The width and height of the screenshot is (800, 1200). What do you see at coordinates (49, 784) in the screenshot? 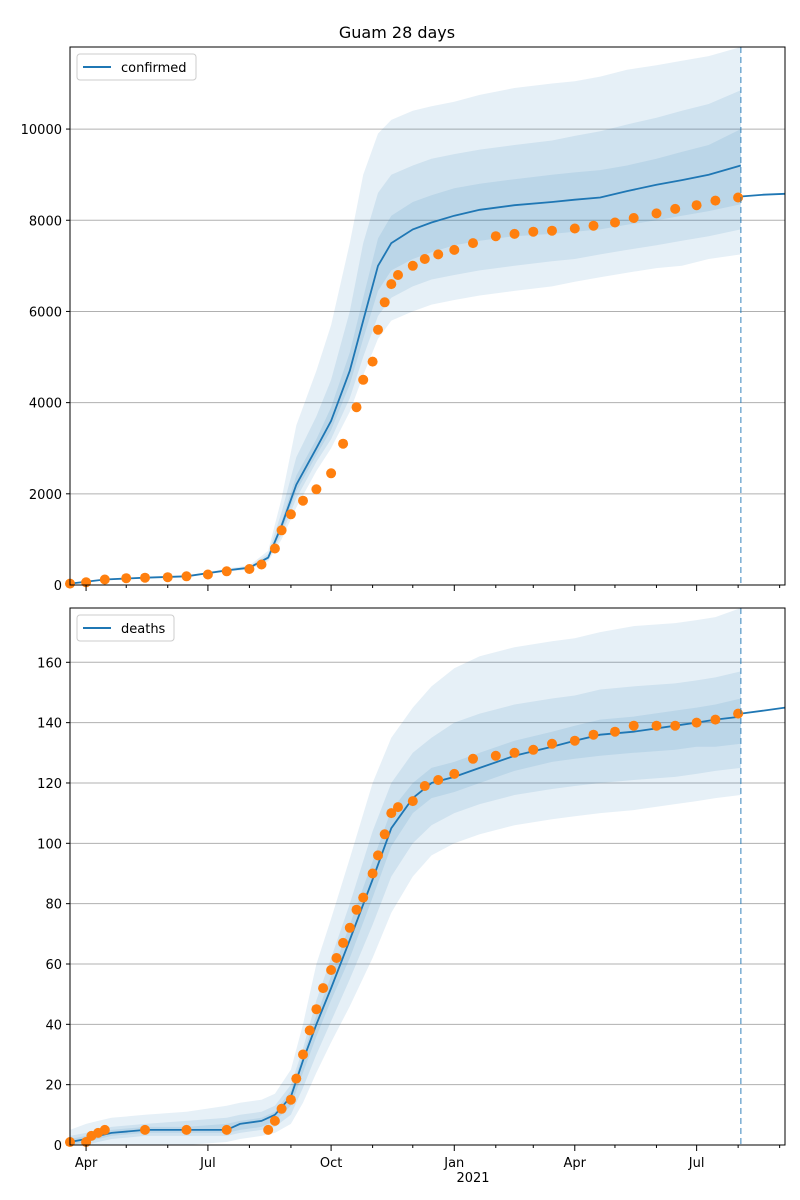
I see `y-tick-label: 120` at bounding box center [49, 784].